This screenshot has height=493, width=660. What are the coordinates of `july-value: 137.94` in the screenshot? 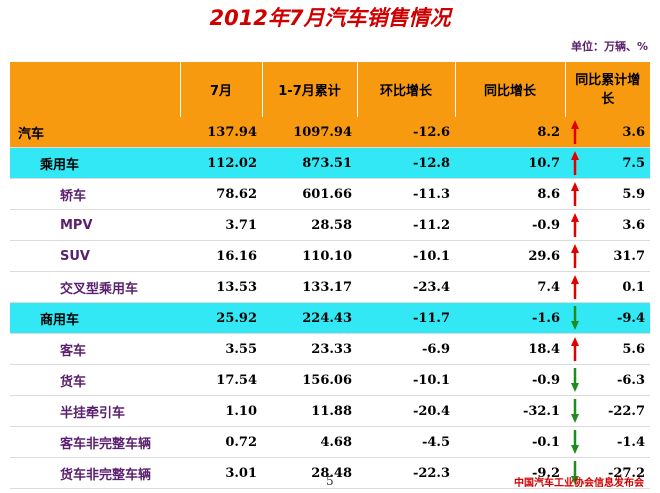 It's located at (221, 132).